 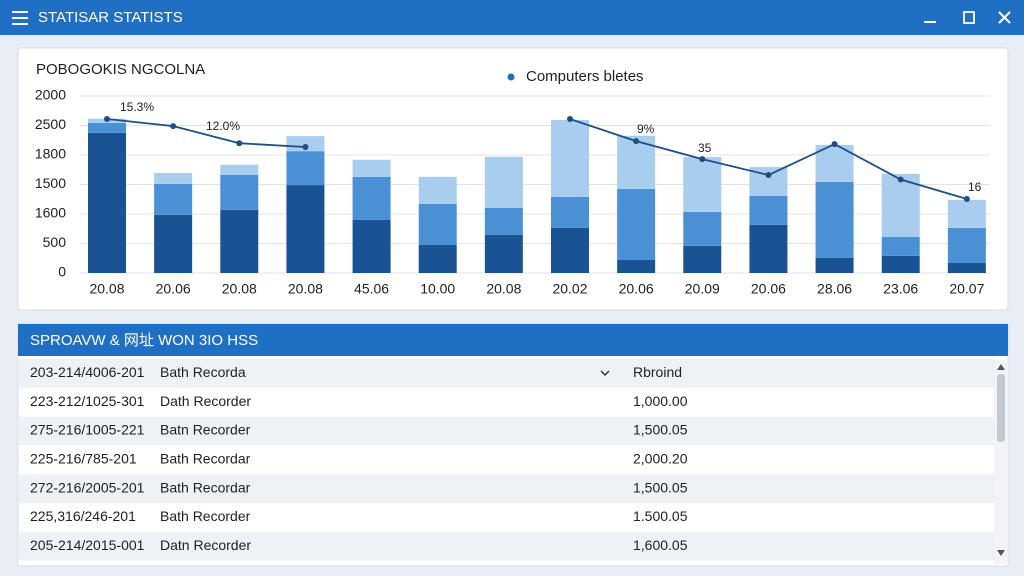 What do you see at coordinates (660, 459) in the screenshot?
I see `table-cell: 2,000.20` at bounding box center [660, 459].